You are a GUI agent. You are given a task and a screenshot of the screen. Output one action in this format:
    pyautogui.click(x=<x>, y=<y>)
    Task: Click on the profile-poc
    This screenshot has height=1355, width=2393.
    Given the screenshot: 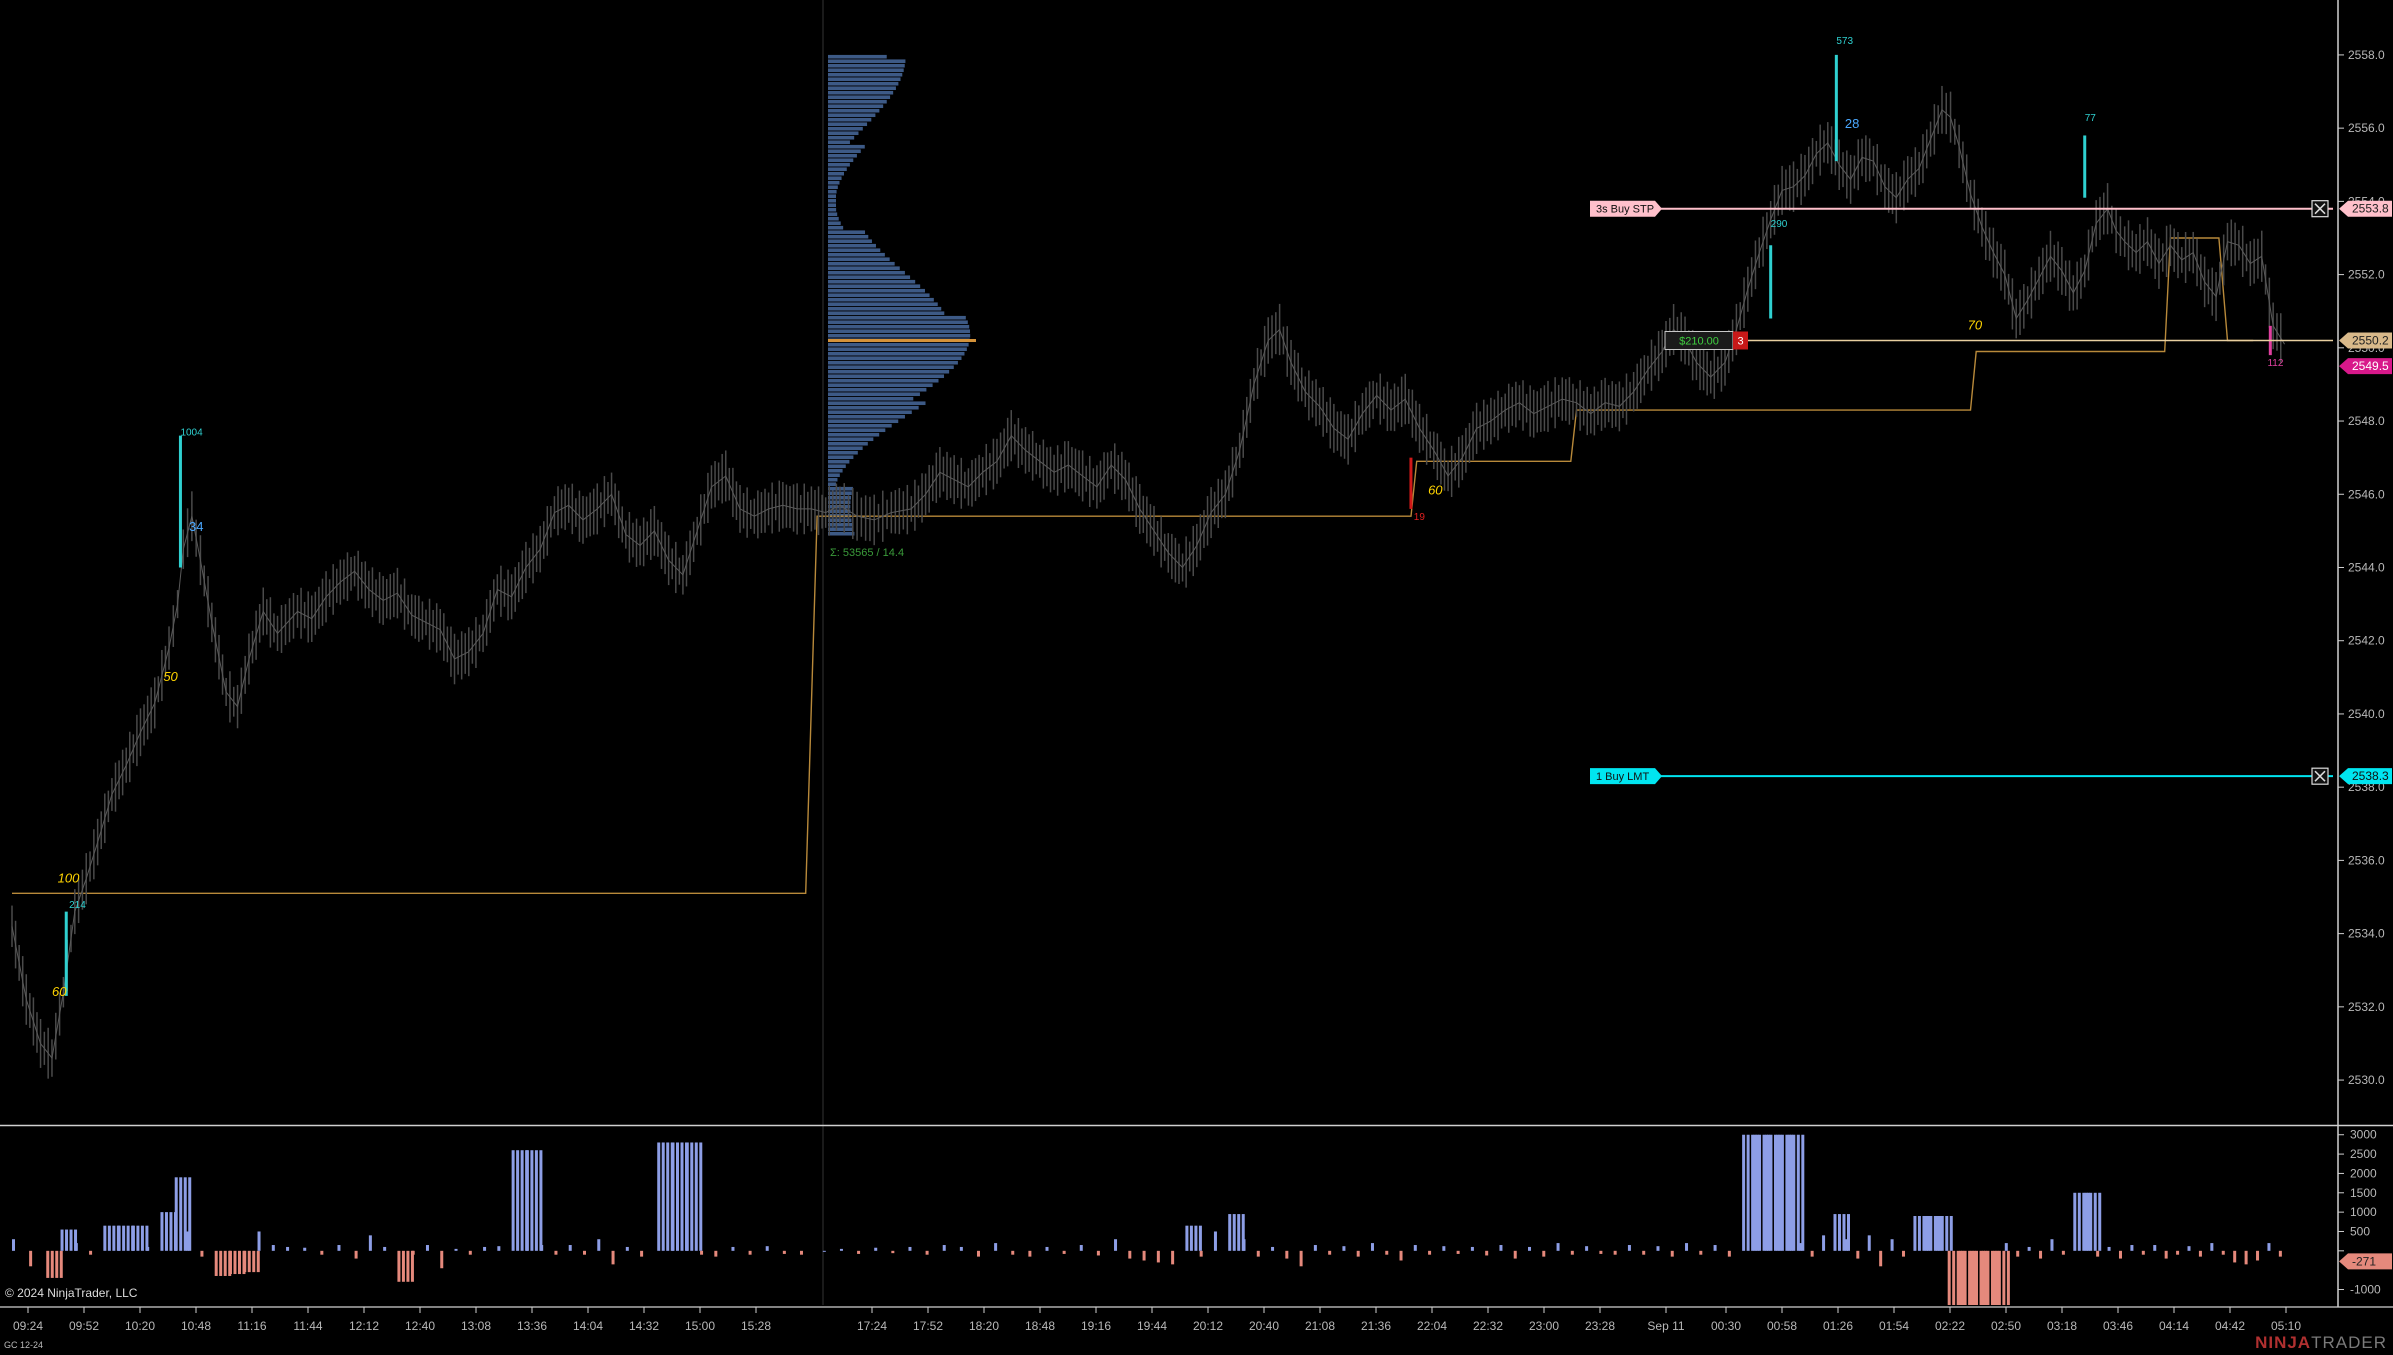 What is the action you would take?
    pyautogui.click(x=902, y=340)
    